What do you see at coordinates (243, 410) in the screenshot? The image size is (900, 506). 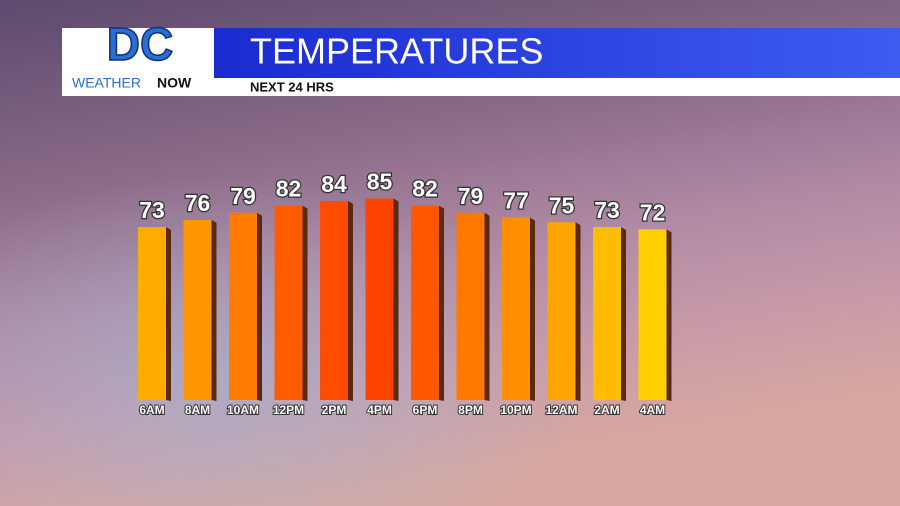 I see `x-tick-label: 10AM` at bounding box center [243, 410].